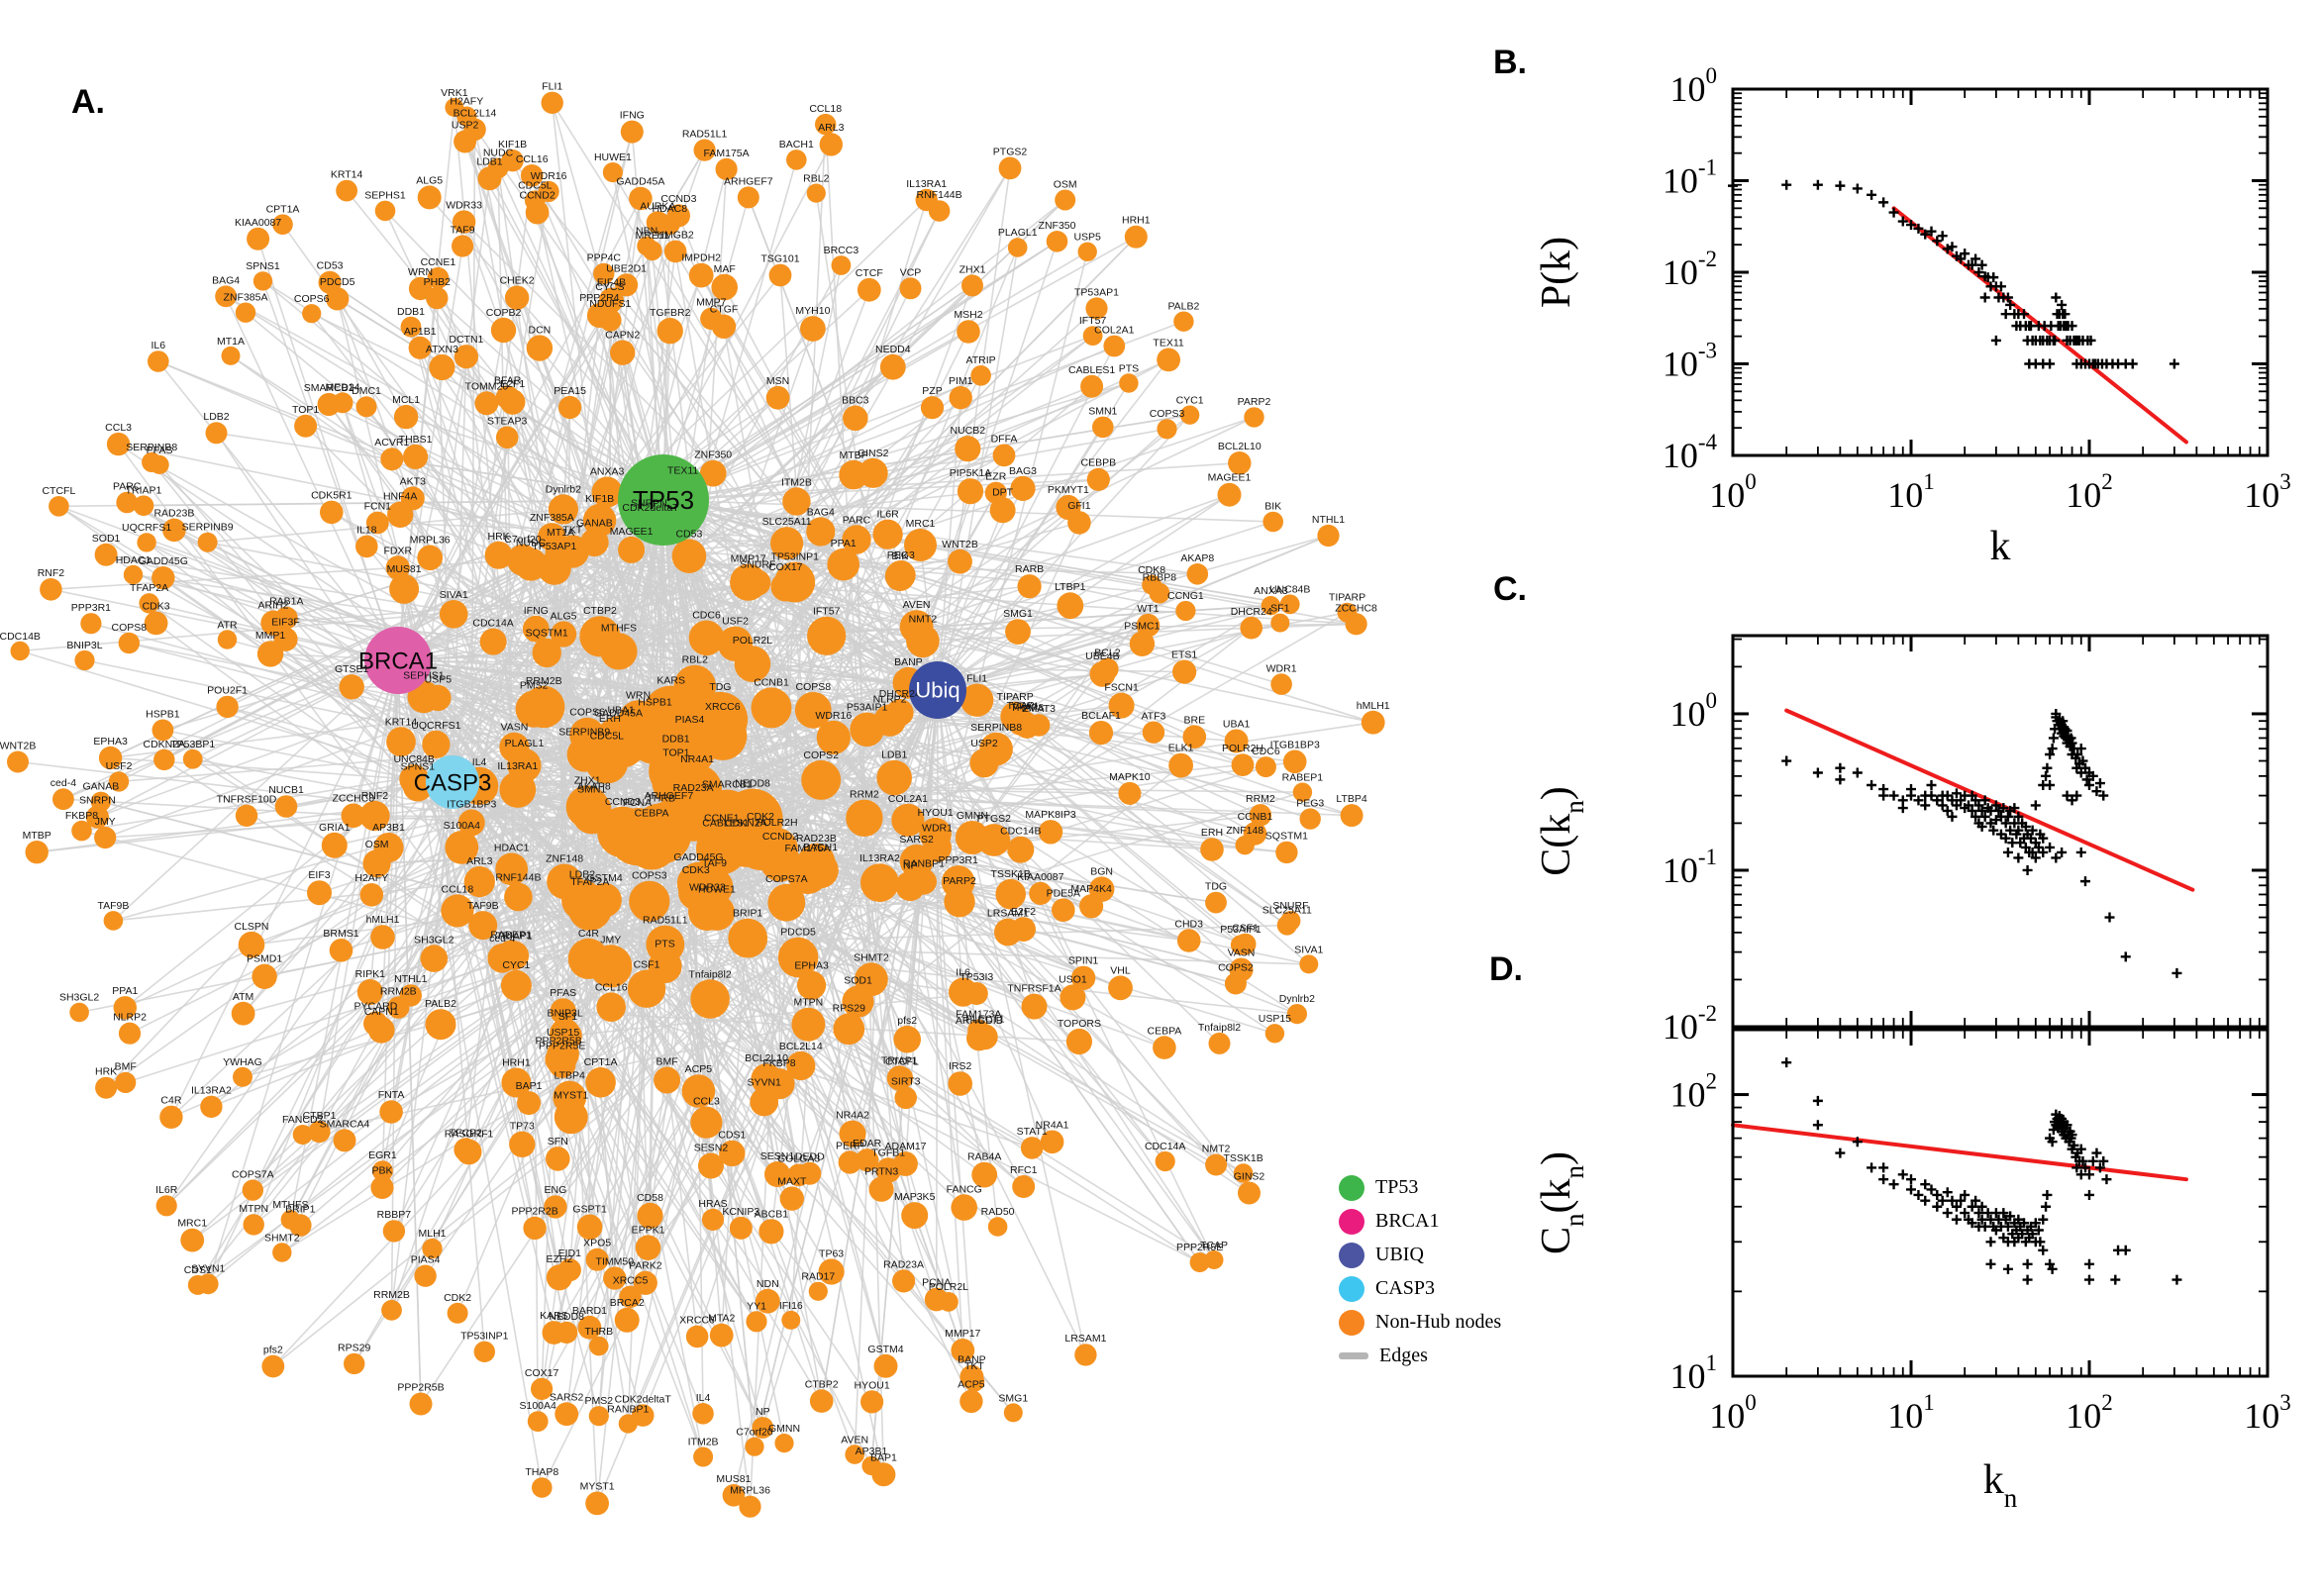 Image resolution: width=2323 pixels, height=1596 pixels. Describe the element at coordinates (1351, 799) in the screenshot. I see `svg-text: LTBP4` at that location.